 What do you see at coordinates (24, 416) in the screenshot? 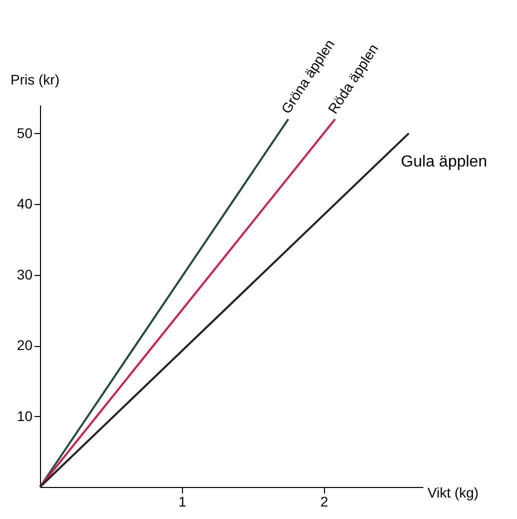
I see `y-tick-label: 10` at bounding box center [24, 416].